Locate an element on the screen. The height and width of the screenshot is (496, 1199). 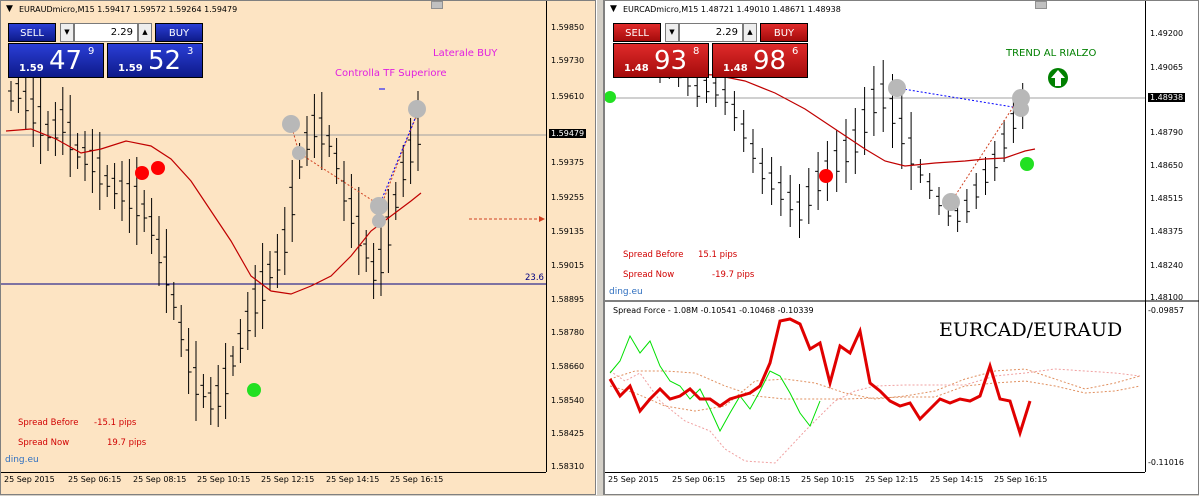
one-click-trade-panel: SELL ▼ 2.29 ▲ BUY 1.59 47 9 1.59 52 3 is located at coordinates (105, 51).